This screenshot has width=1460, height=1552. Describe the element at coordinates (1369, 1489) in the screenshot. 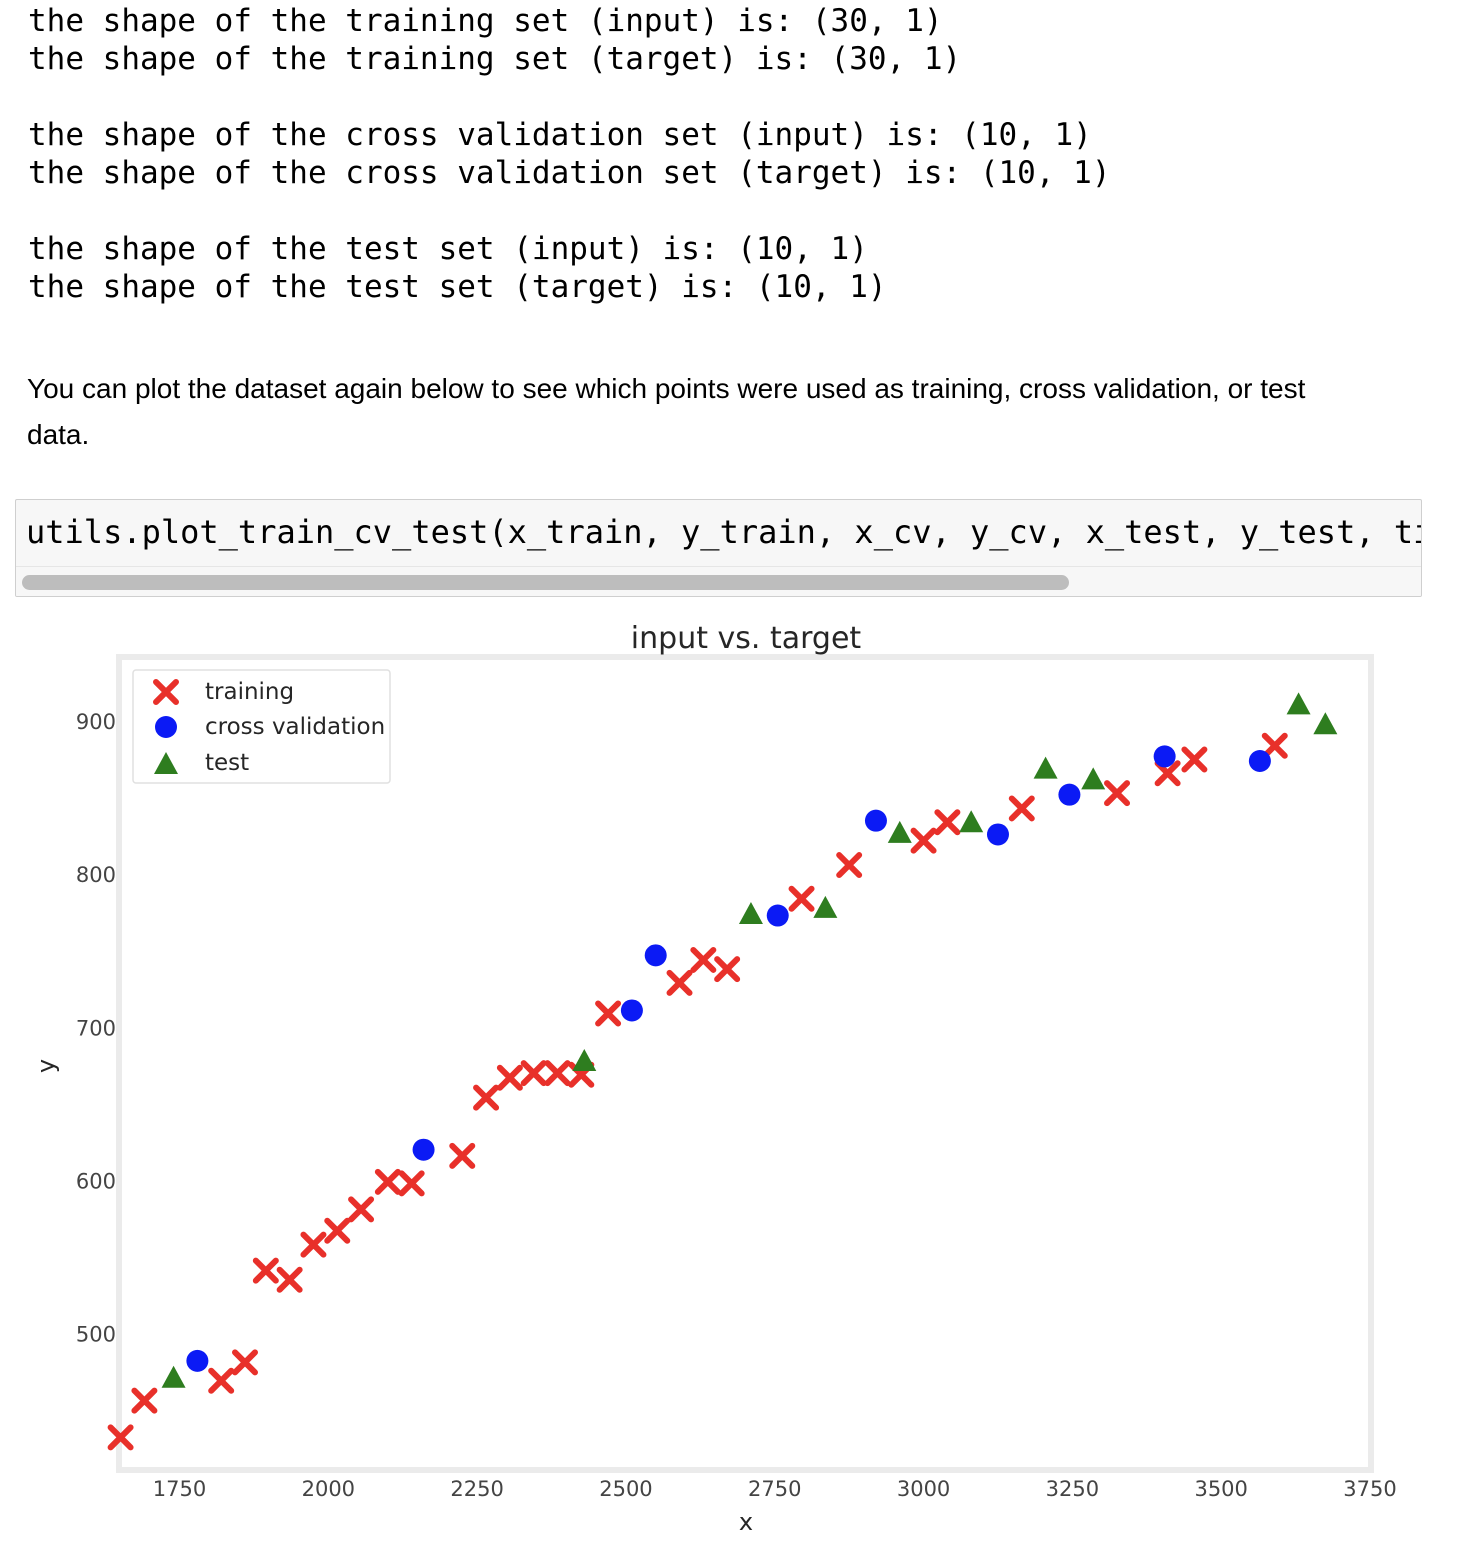

I see `x-tick-label: 3750` at that location.